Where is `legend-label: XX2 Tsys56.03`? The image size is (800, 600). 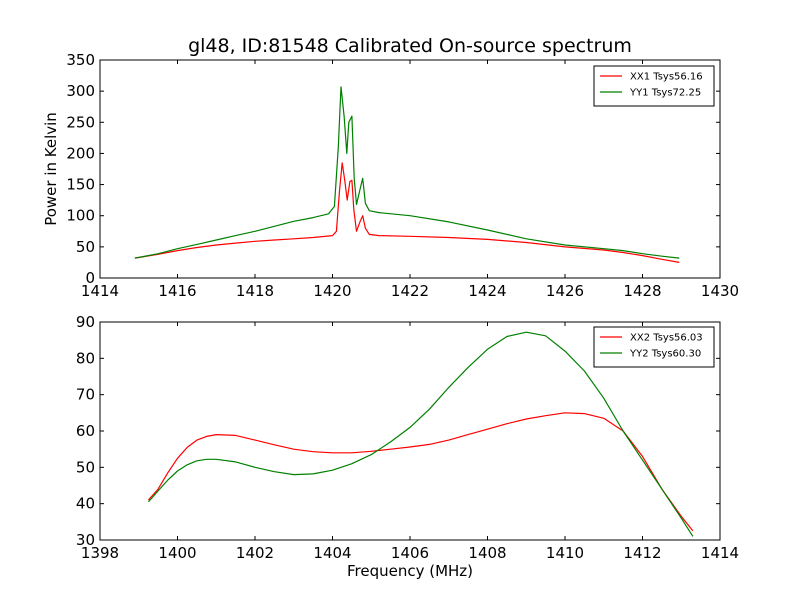
legend-label: XX2 Tsys56.03 is located at coordinates (666, 338).